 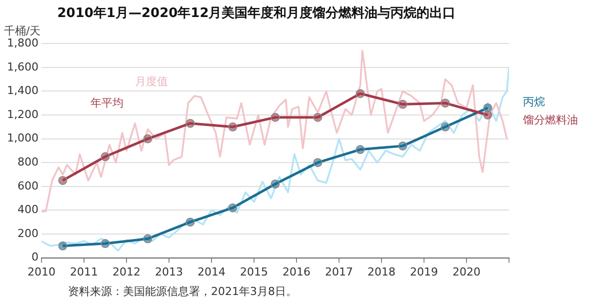 What do you see at coordinates (211, 271) in the screenshot?
I see `x-tick-label: 2014` at bounding box center [211, 271].